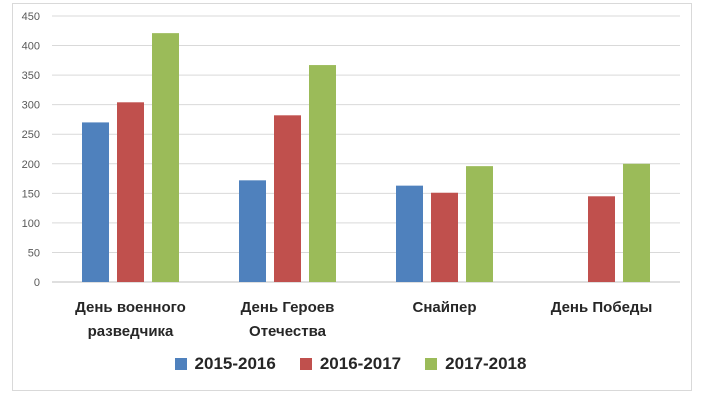 This screenshot has height=401, width=701. I want to click on legend-label: 2016-2017, so click(360, 363).